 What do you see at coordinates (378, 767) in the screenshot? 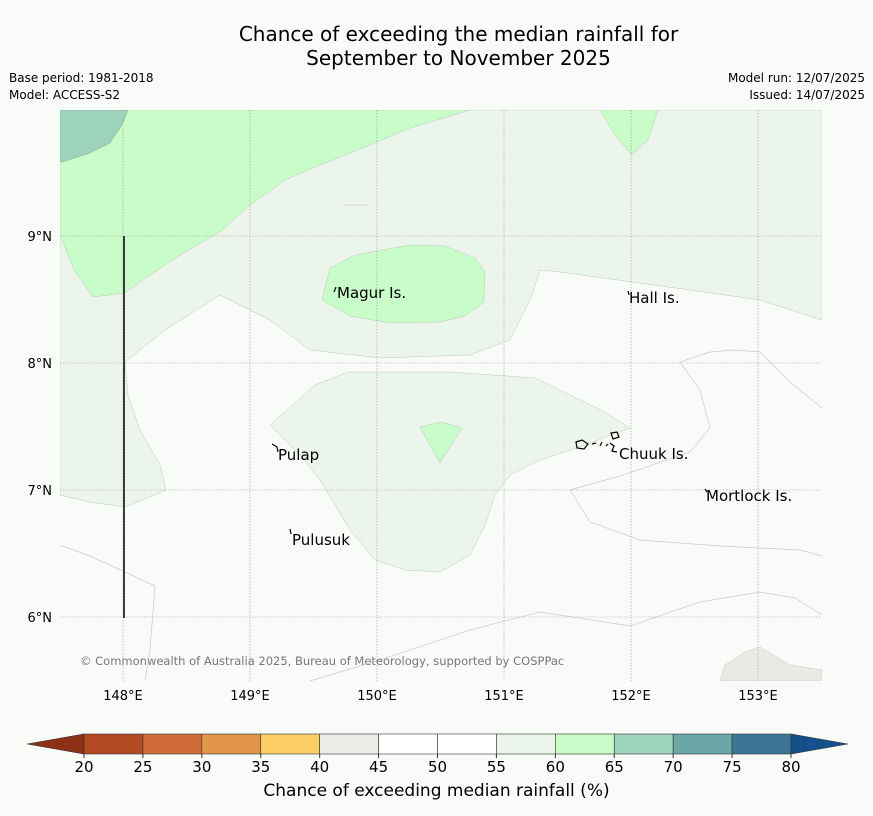
I see `colorbar-tick-label: 45` at bounding box center [378, 767].